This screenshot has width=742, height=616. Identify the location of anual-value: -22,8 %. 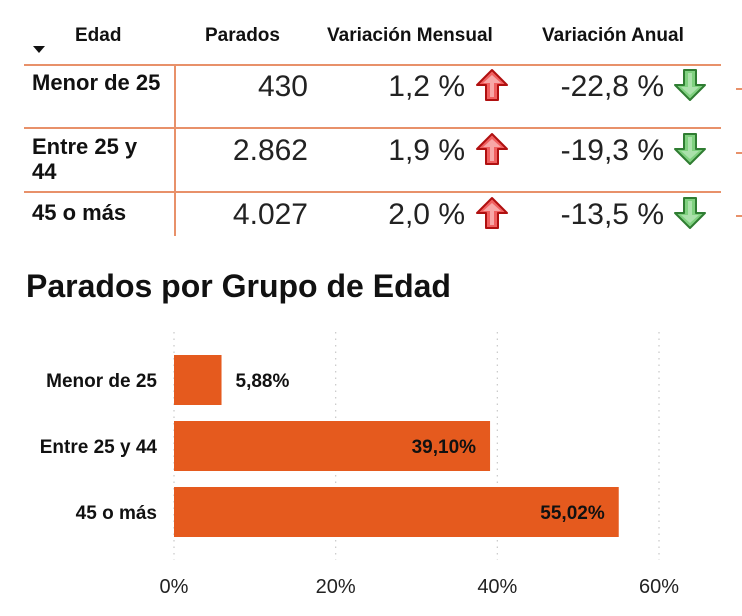
(612, 86).